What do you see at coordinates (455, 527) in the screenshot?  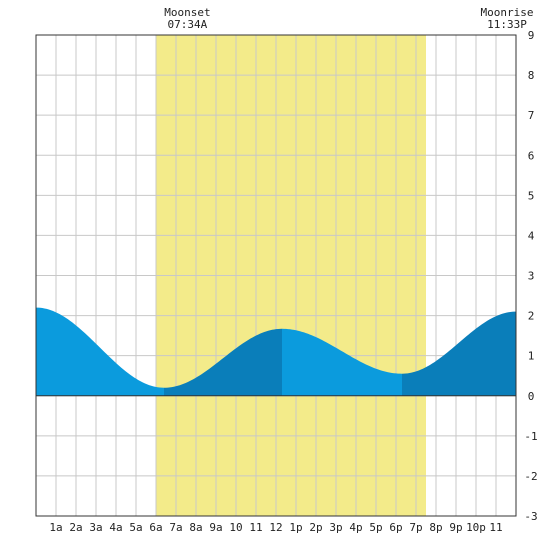 I see `x-tick-label: 9p` at bounding box center [455, 527].